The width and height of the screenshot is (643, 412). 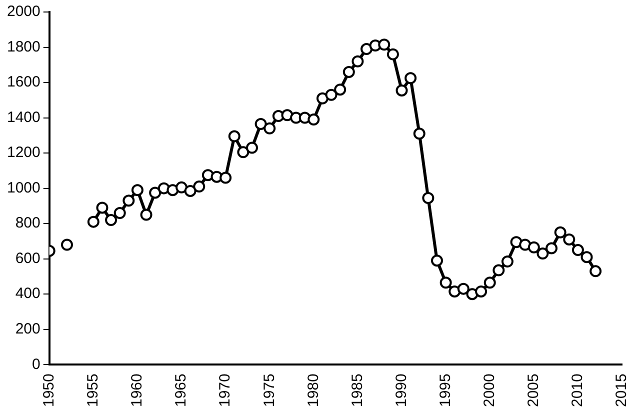 What do you see at coordinates (27, 258) in the screenshot?
I see `y-tick-label: 600` at bounding box center [27, 258].